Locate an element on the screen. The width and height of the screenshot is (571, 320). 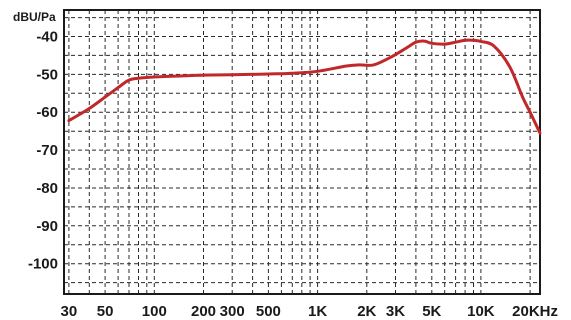
x-tick-label: 500 is located at coordinates (268, 311).